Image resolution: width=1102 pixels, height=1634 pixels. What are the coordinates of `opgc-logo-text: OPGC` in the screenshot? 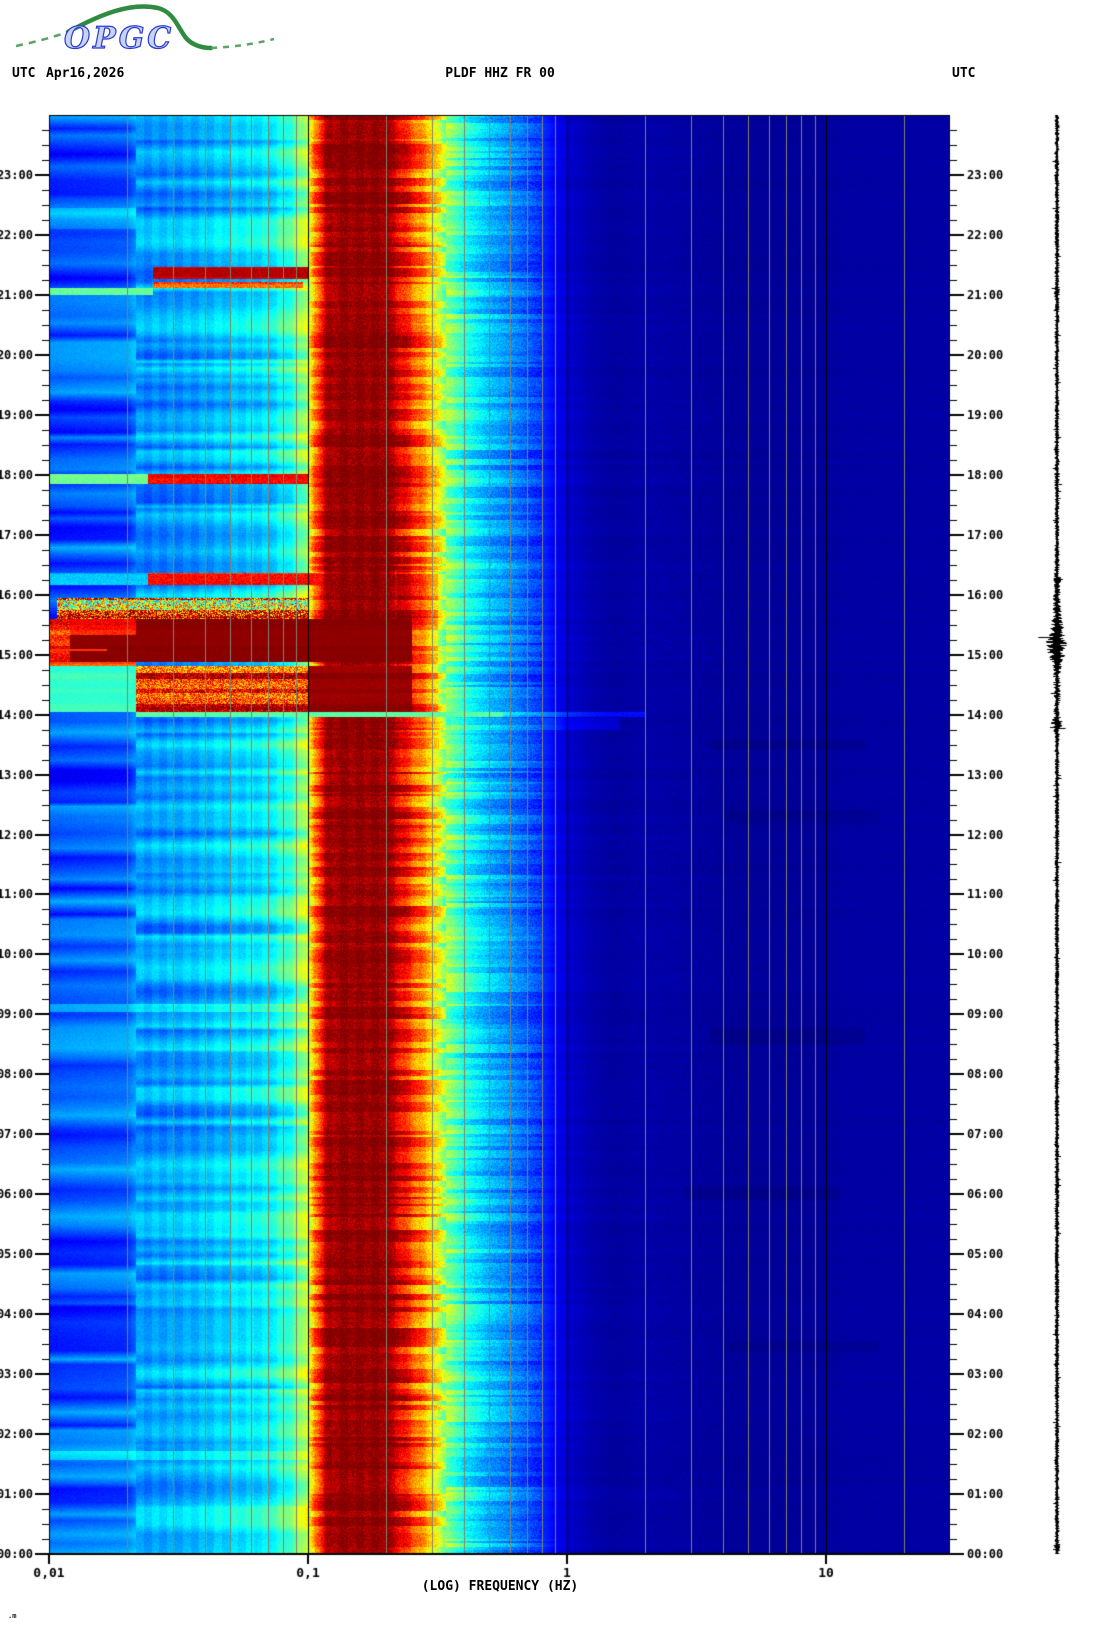 It's located at (119, 38).